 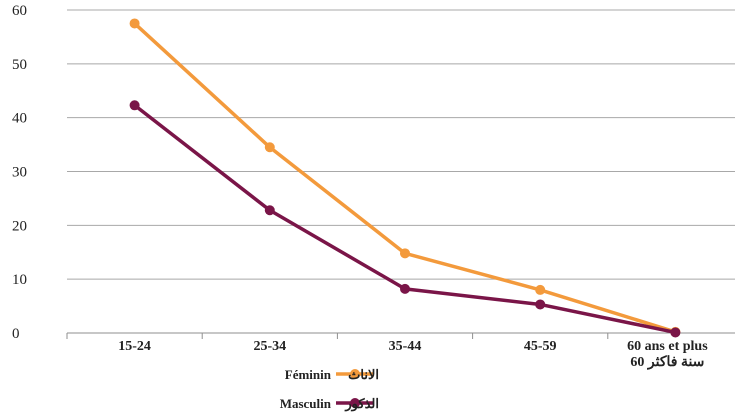 I want to click on y-tick-label: 0, so click(x=16, y=334).